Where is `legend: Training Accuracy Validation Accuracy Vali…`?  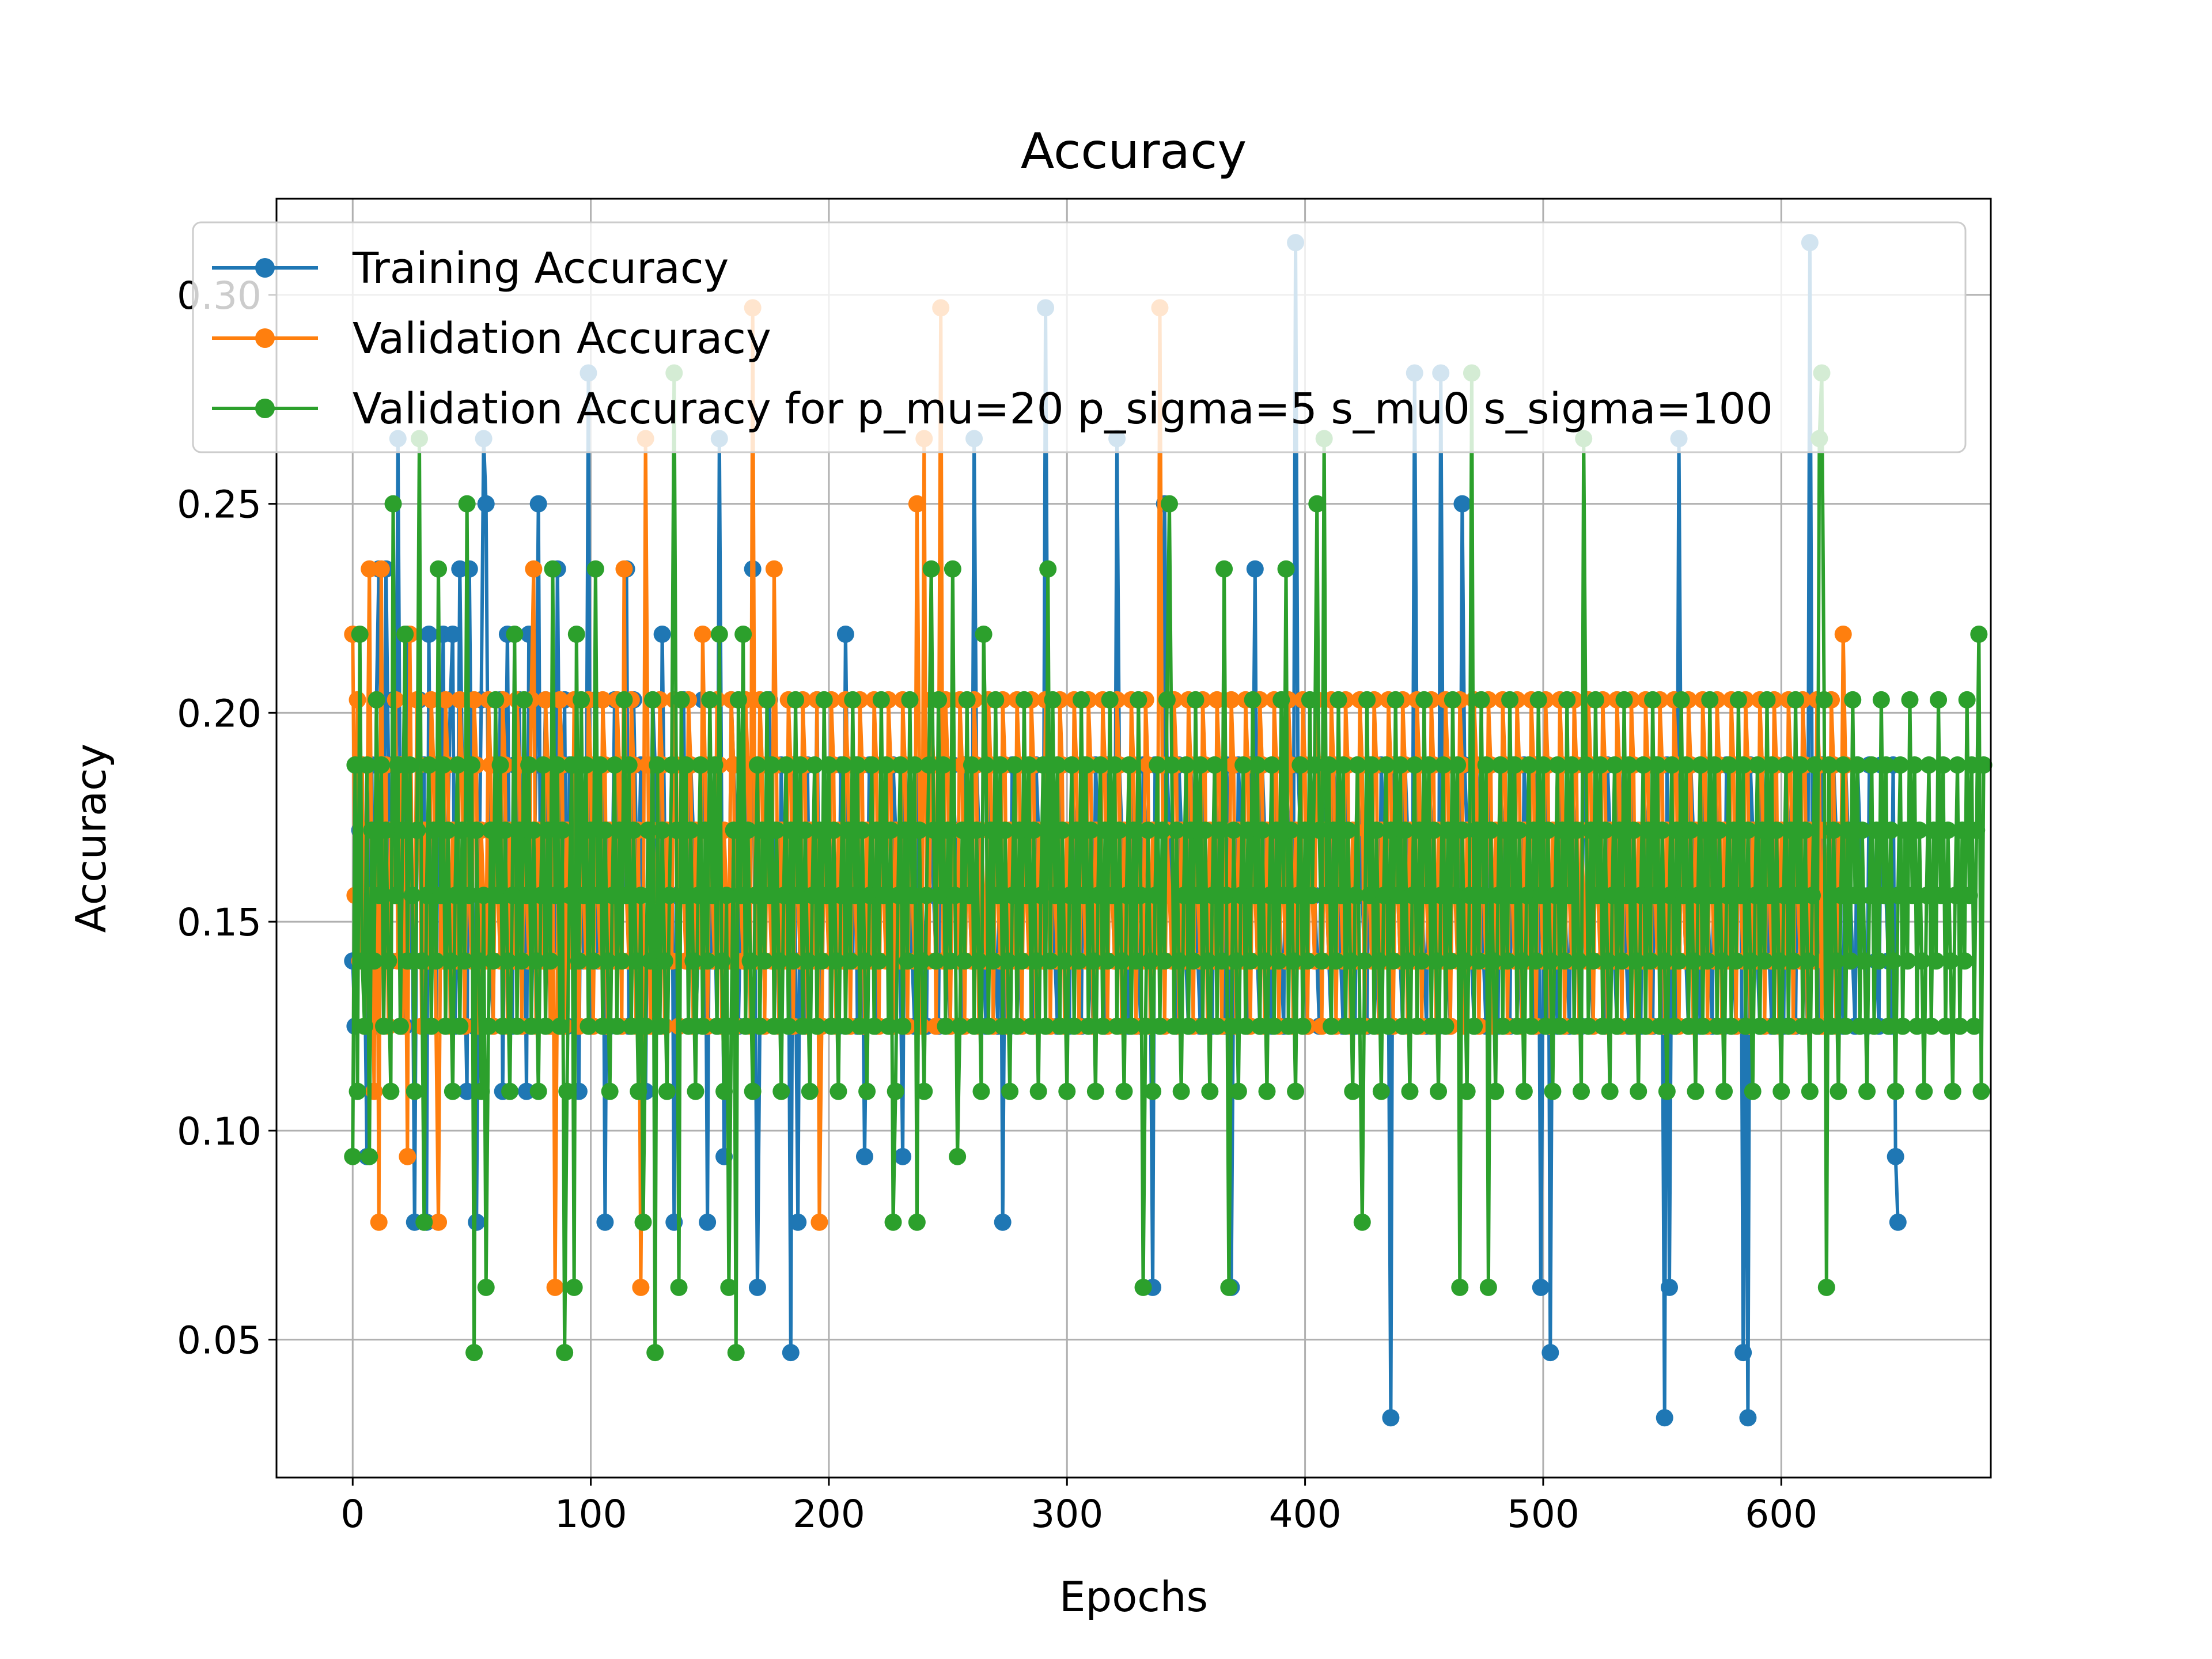 legend: Training Accuracy Validation Accuracy Vali… is located at coordinates (1079, 337).